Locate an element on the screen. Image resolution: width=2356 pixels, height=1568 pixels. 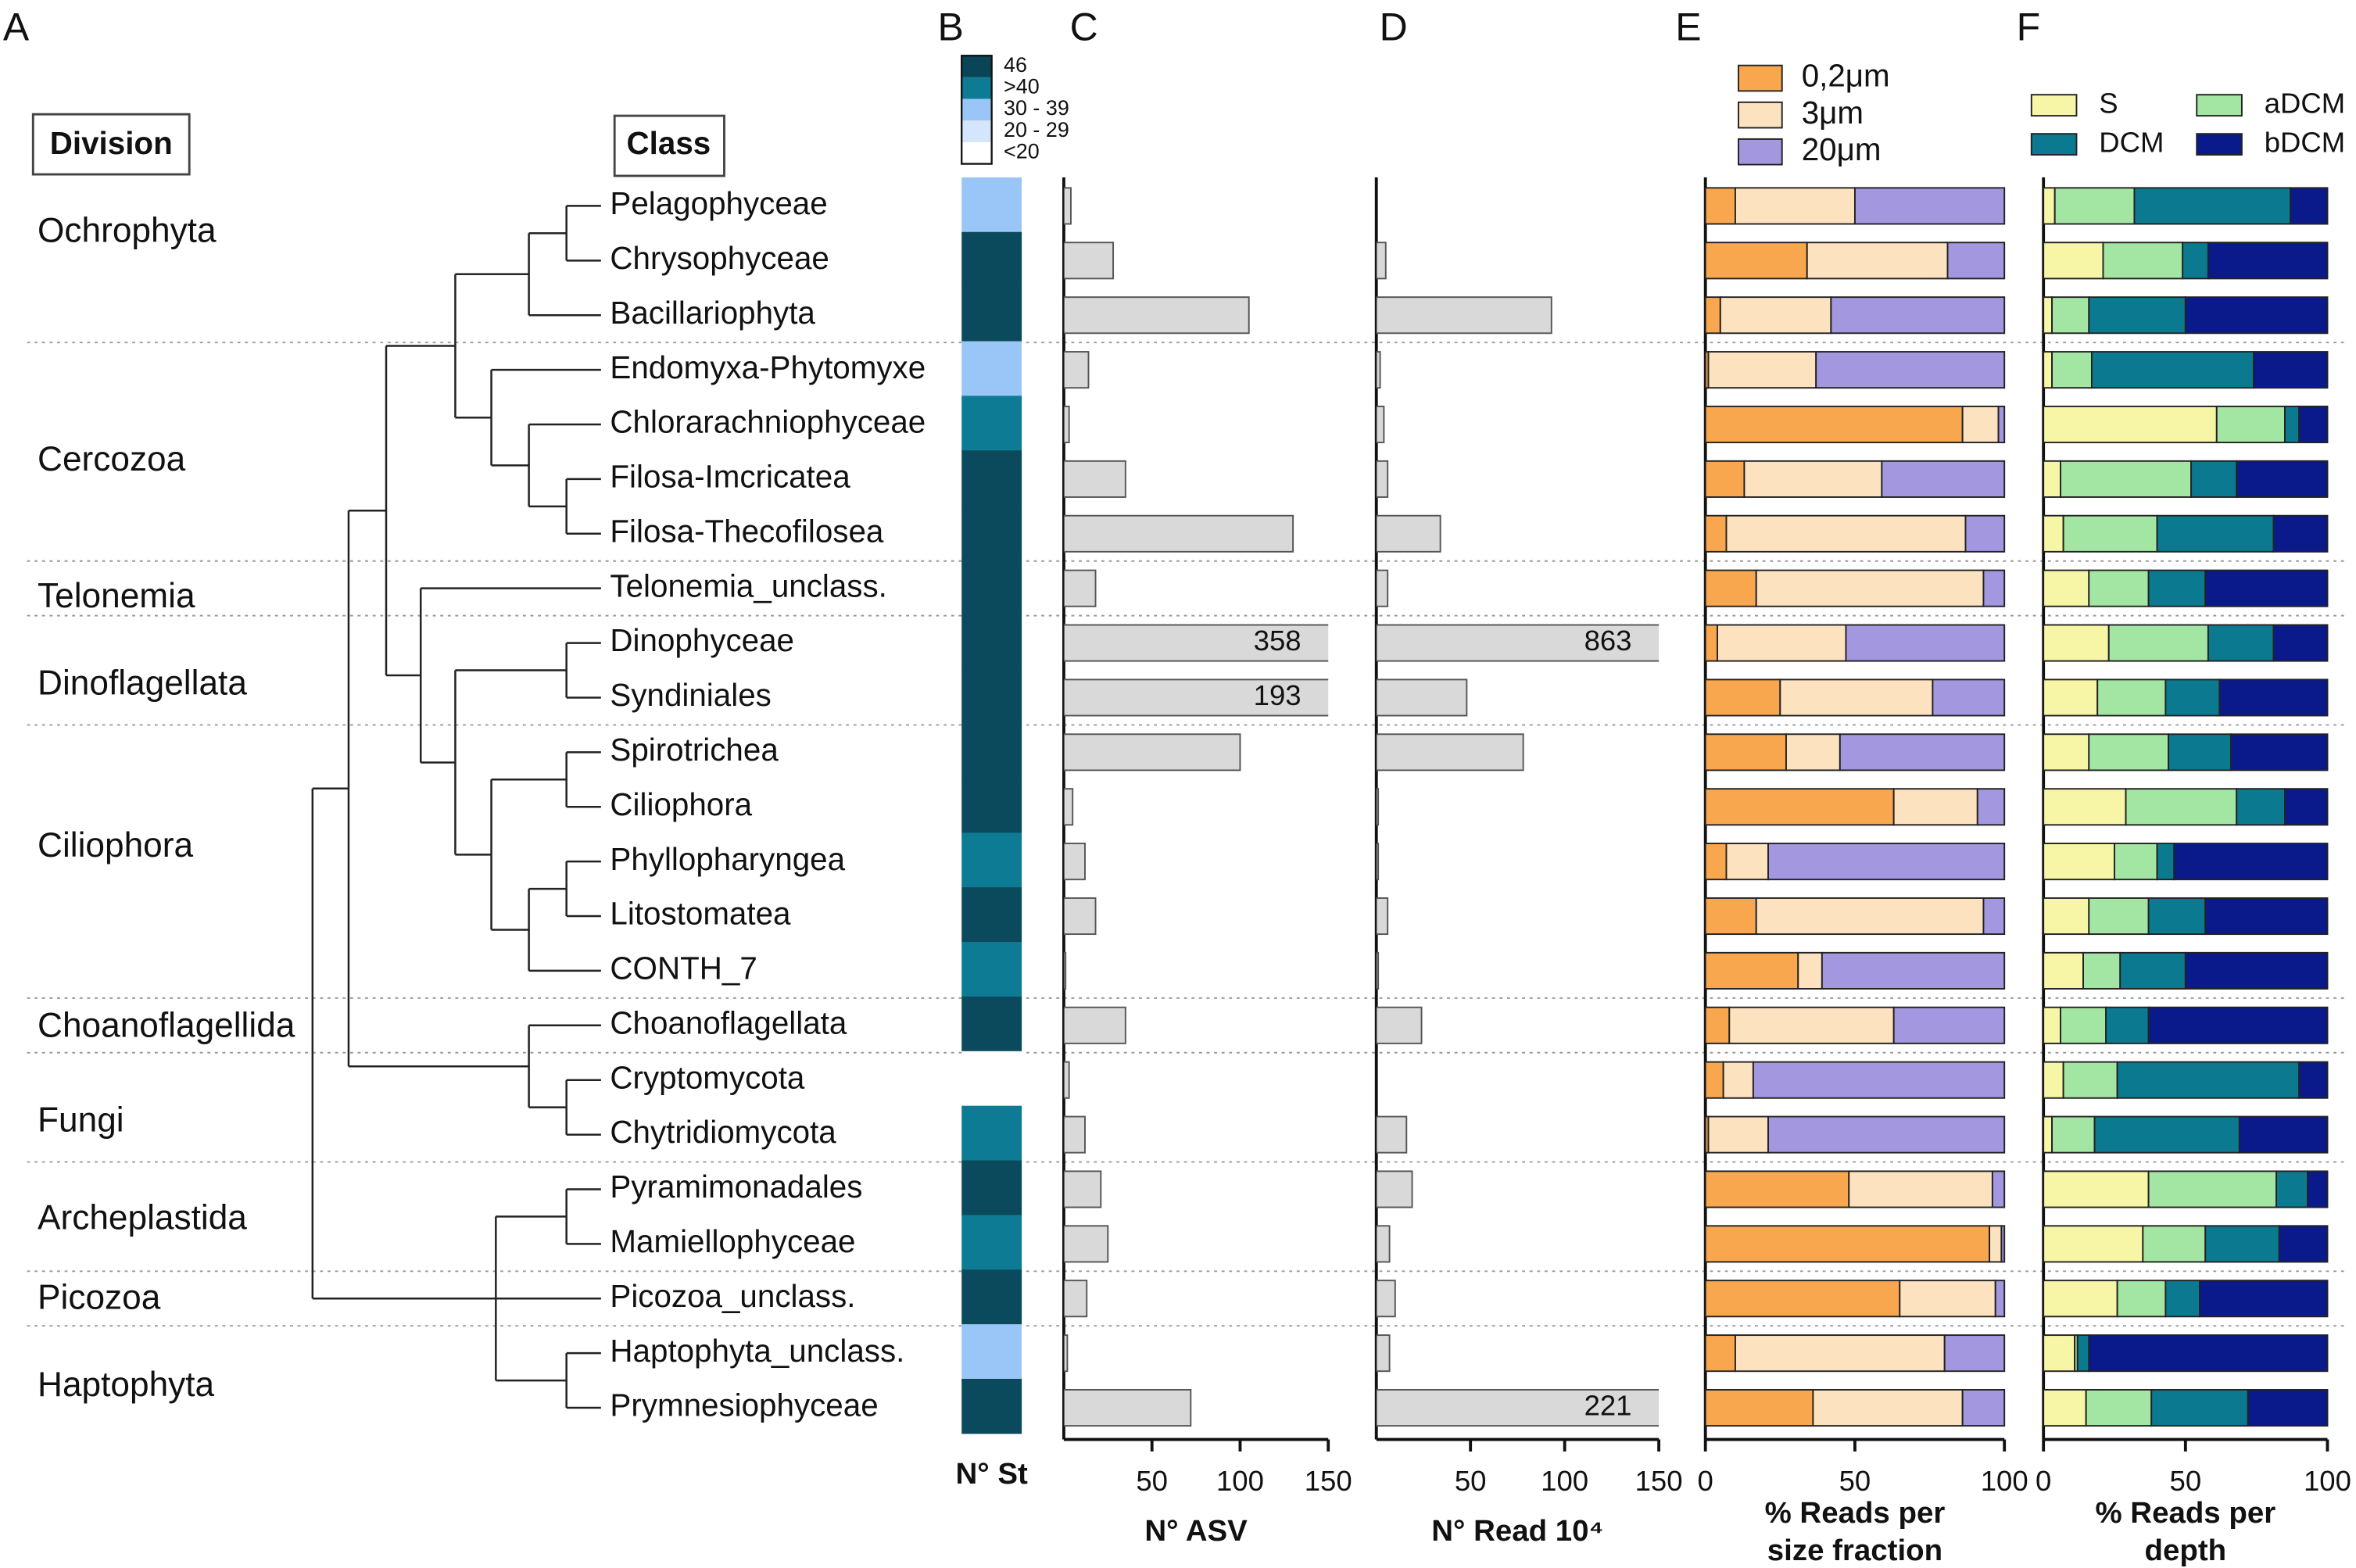
division-label: Fungi is located at coordinates (81, 1120).